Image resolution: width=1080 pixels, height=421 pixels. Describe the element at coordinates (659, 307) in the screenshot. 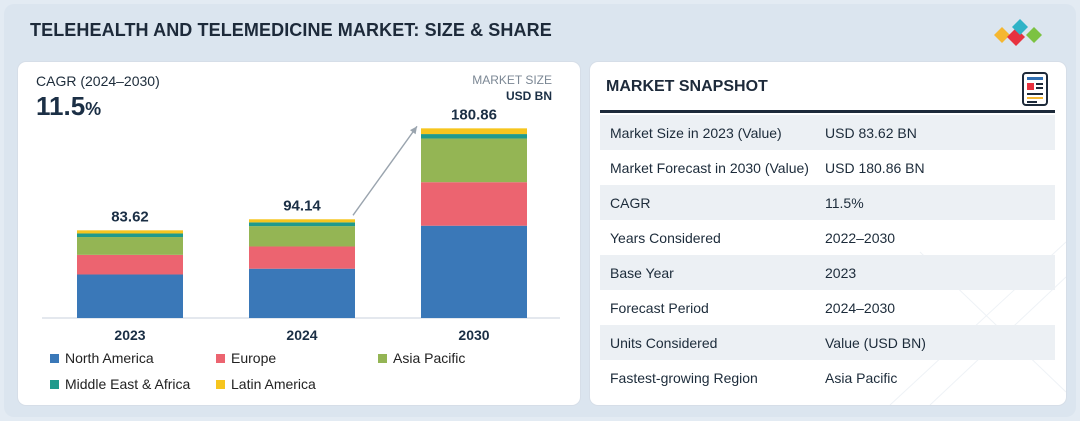

I see `snapshot-row-label: Forecast Period` at that location.